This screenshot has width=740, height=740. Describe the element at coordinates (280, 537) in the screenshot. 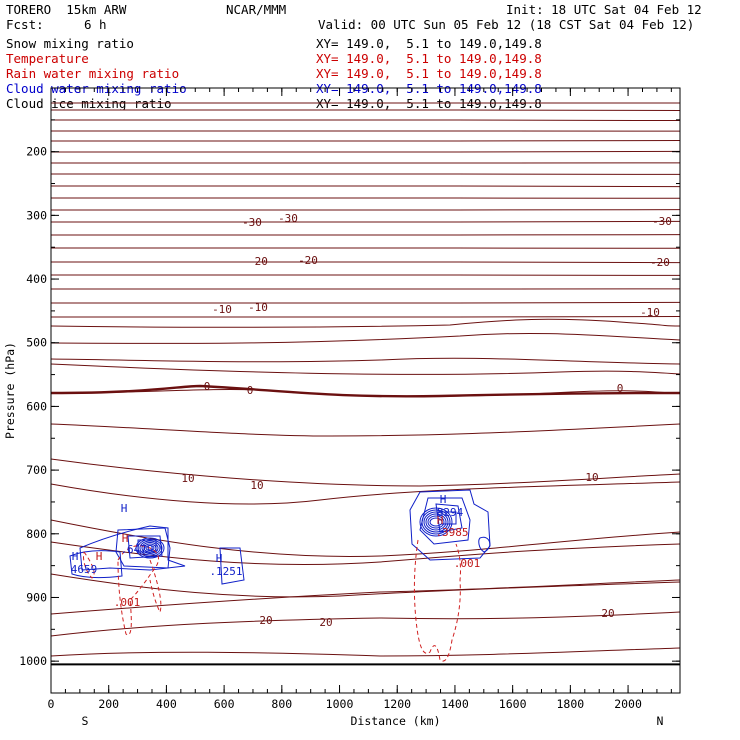

I see `cloud-water-contours` at that location.